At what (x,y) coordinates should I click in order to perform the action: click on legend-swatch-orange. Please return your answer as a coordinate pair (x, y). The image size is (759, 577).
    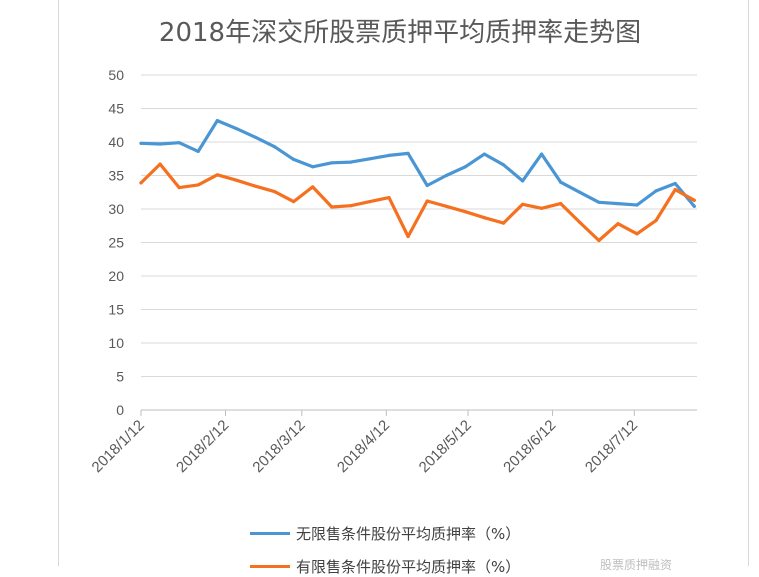
    Looking at the image, I should click on (270, 566).